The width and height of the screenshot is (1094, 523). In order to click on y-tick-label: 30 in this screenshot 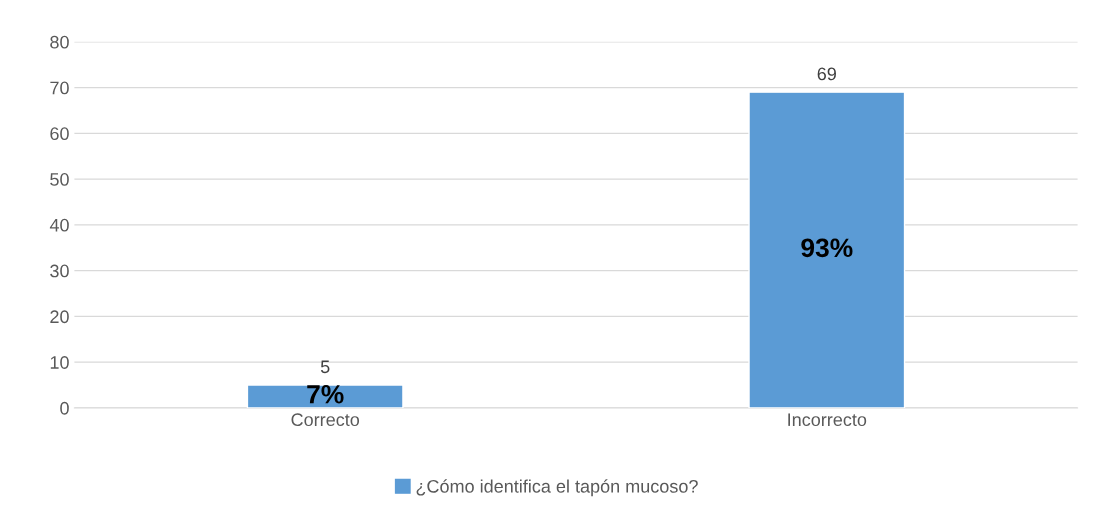, I will do `click(59, 271)`.